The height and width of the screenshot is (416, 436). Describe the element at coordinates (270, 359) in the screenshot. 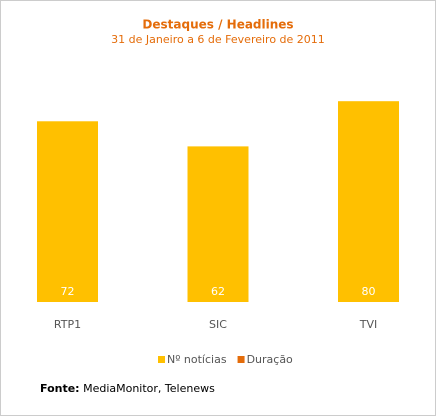

I see `legend-label: Duração` at that location.